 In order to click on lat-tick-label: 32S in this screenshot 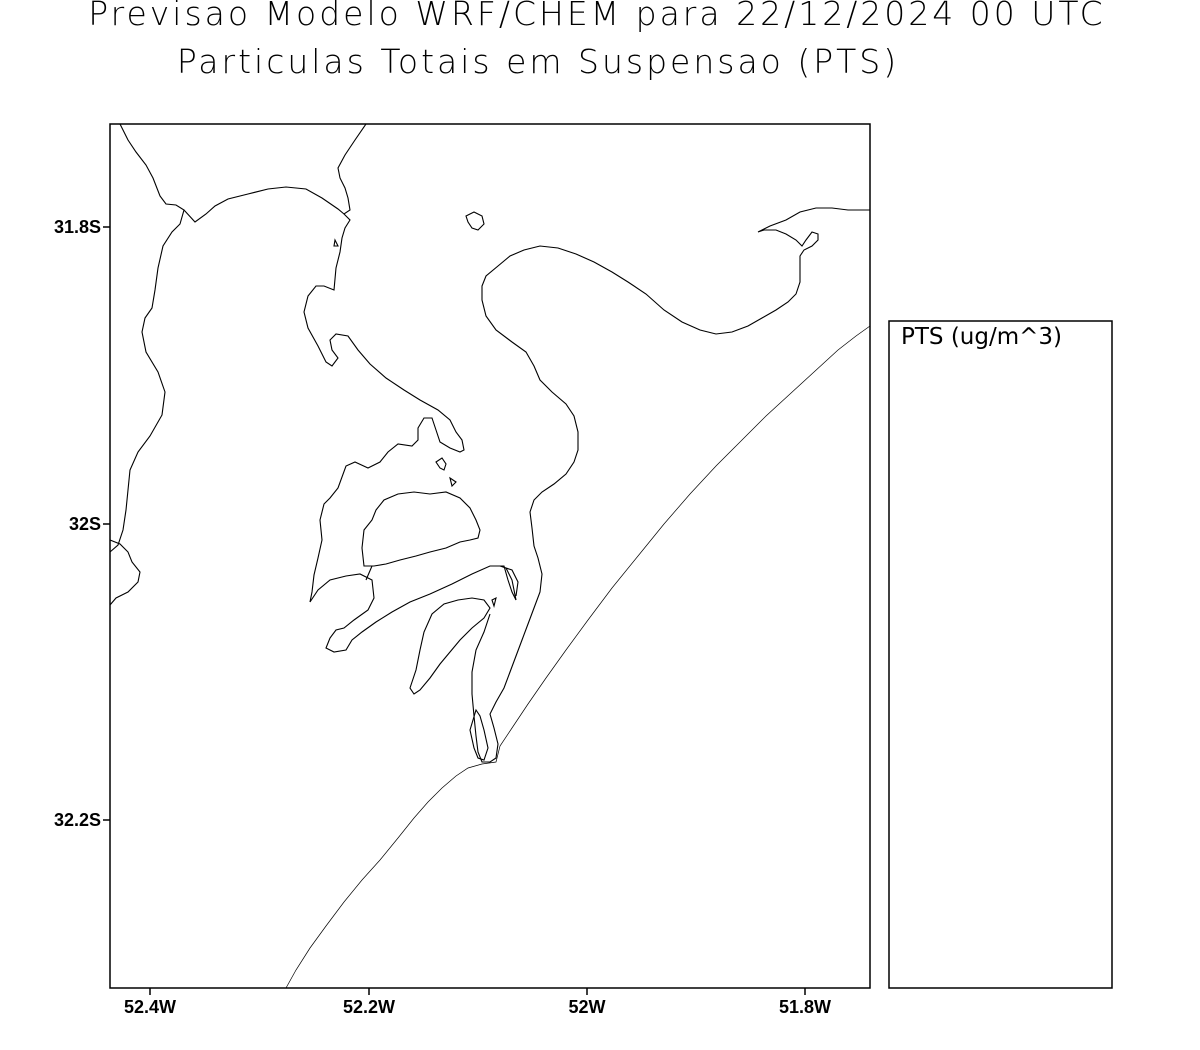, I will do `click(85, 524)`.